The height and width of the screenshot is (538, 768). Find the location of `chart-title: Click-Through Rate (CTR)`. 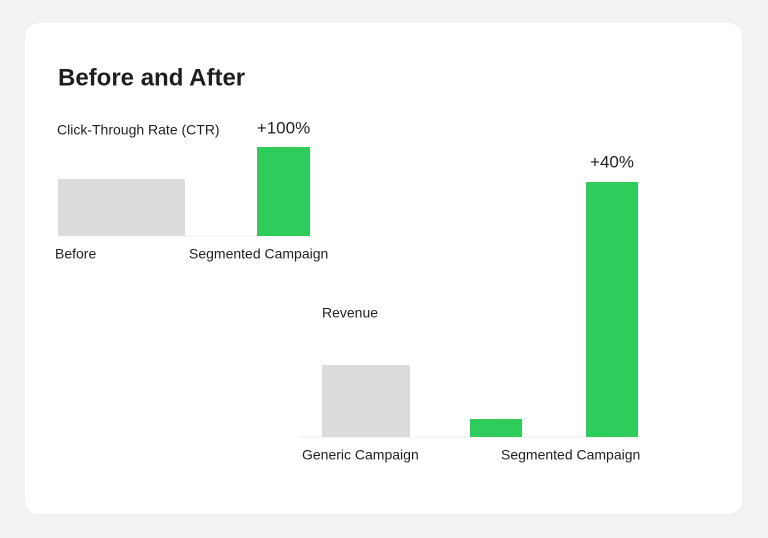

chart-title: Click-Through Rate (CTR) is located at coordinates (138, 130).